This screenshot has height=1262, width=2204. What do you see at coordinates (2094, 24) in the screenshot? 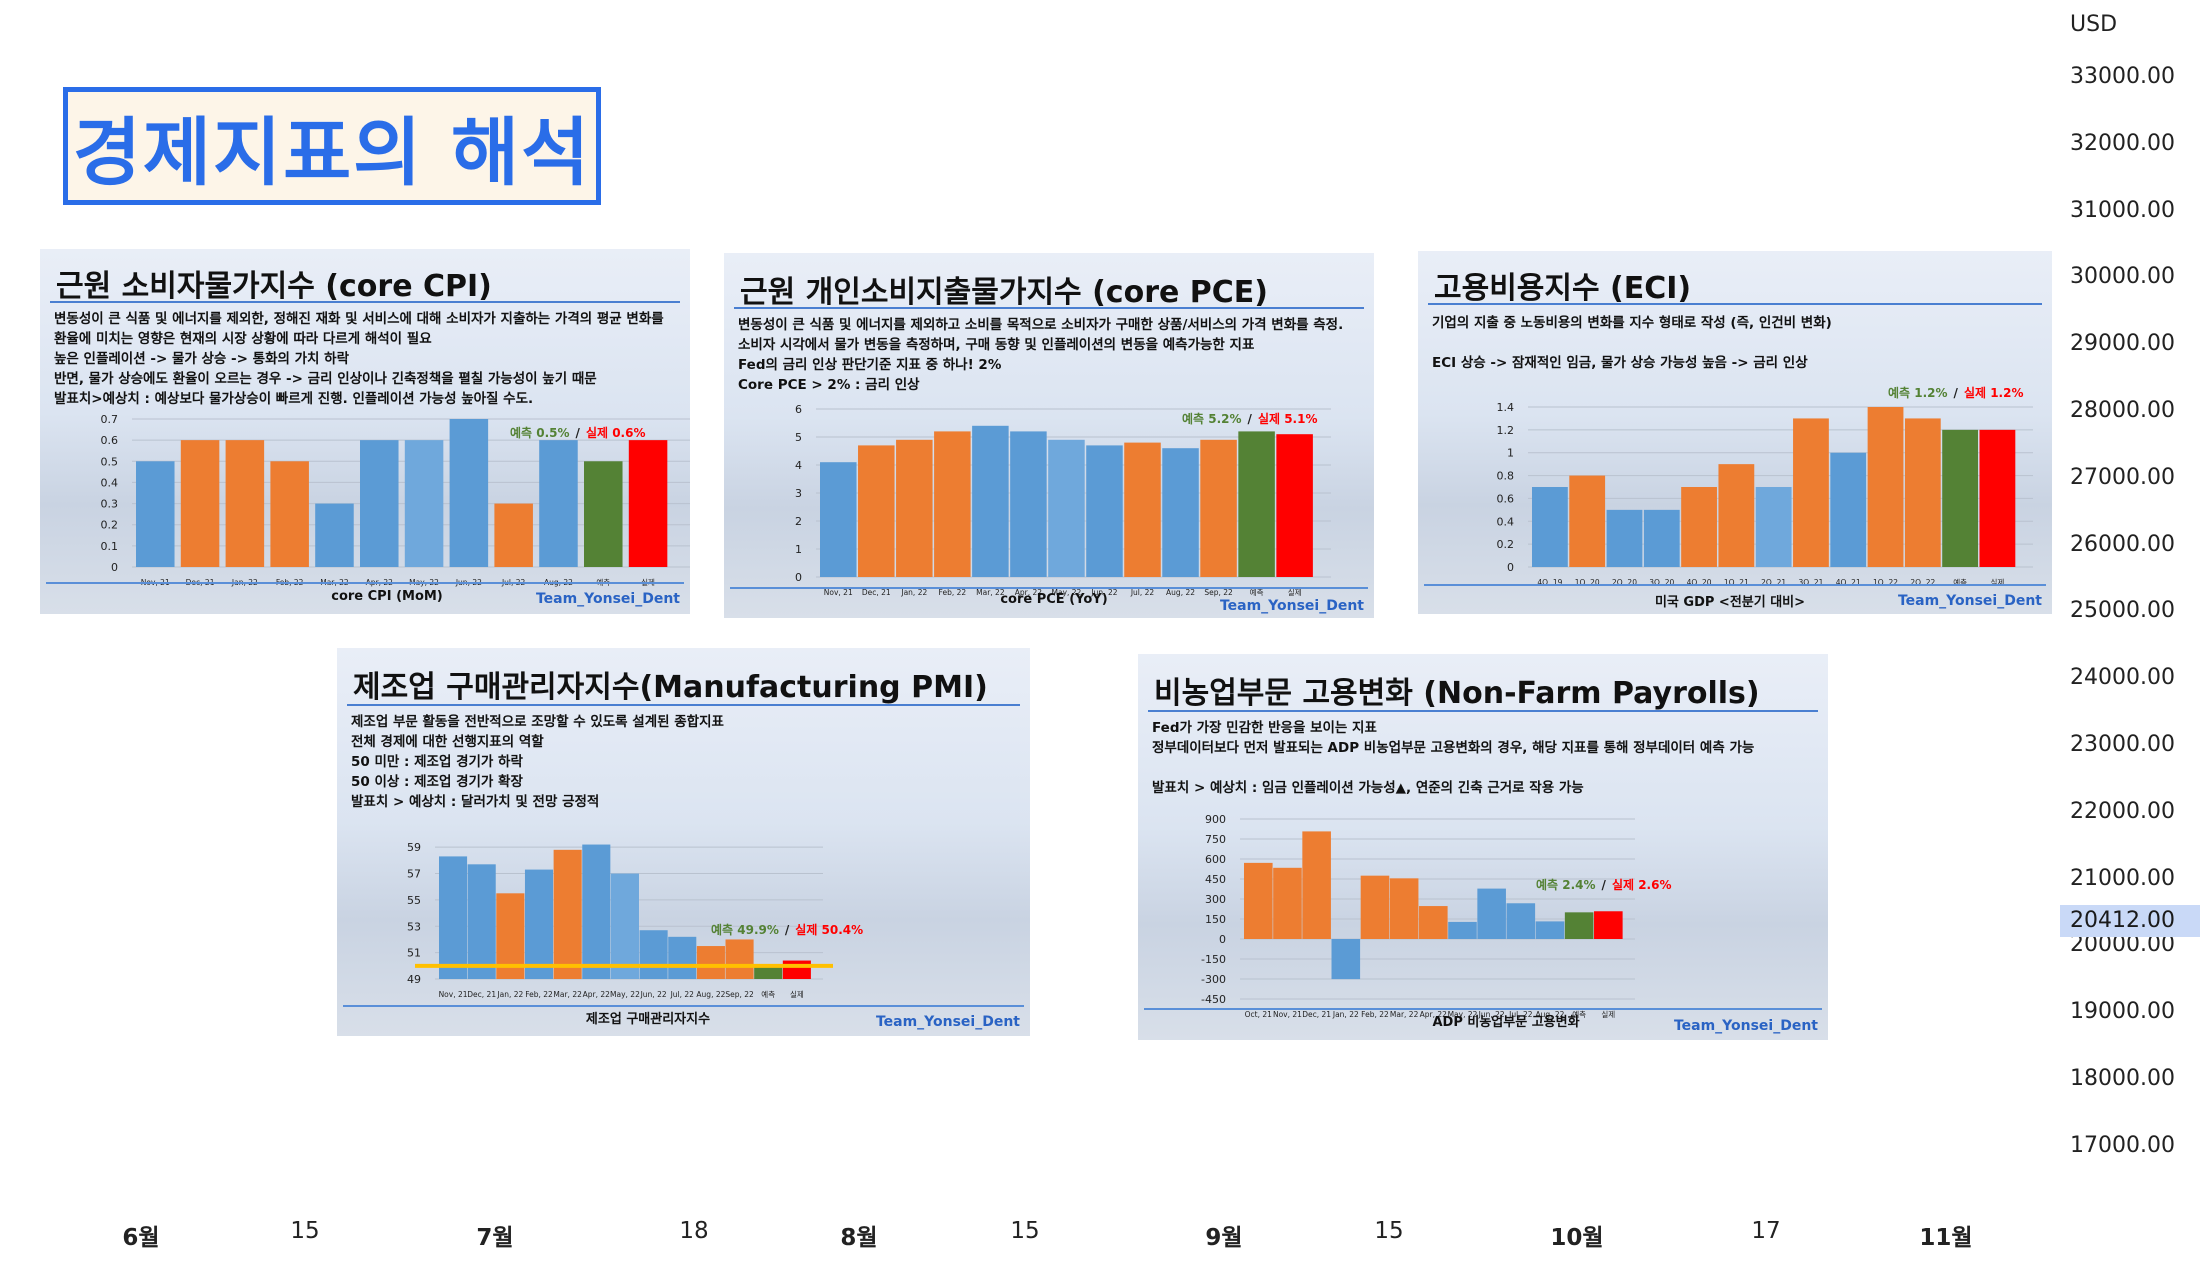
I see `price-axis-unit: USD` at bounding box center [2094, 24].